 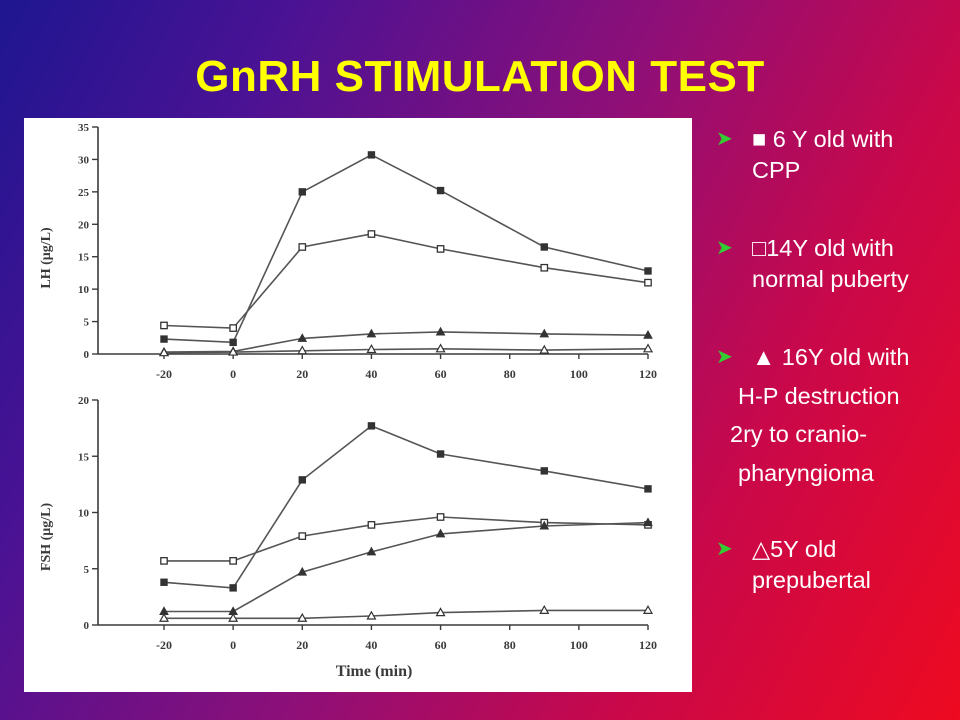 What do you see at coordinates (46, 537) in the screenshot?
I see `y-axis-label: FSH (μg/L)` at bounding box center [46, 537].